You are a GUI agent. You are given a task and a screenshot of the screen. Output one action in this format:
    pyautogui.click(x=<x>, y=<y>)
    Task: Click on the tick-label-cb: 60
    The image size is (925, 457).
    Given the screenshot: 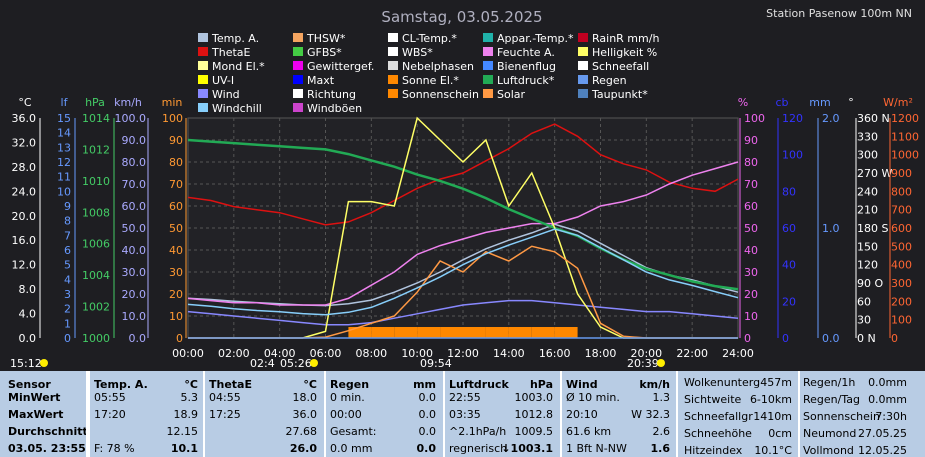 What is the action you would take?
    pyautogui.click(x=789, y=228)
    